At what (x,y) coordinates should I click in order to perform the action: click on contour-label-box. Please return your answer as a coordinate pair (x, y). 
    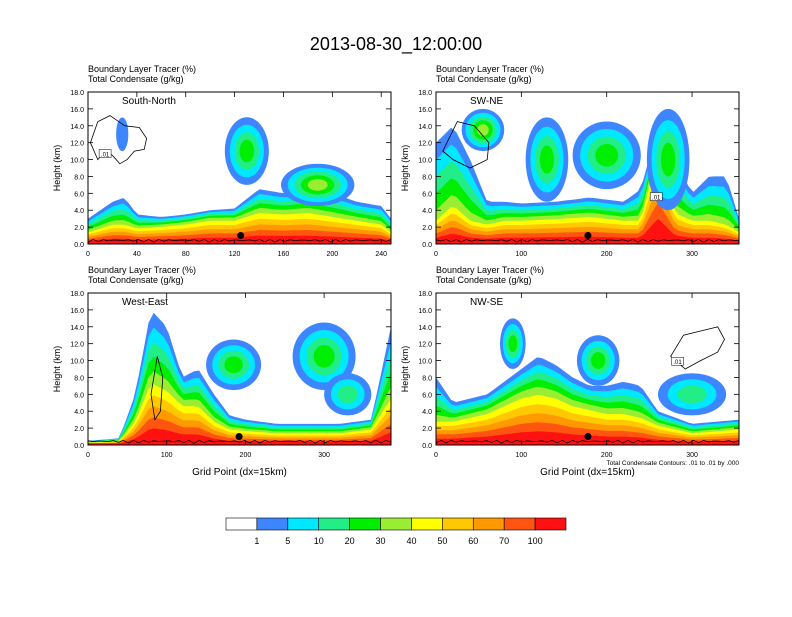
    Looking at the image, I should click on (105, 153).